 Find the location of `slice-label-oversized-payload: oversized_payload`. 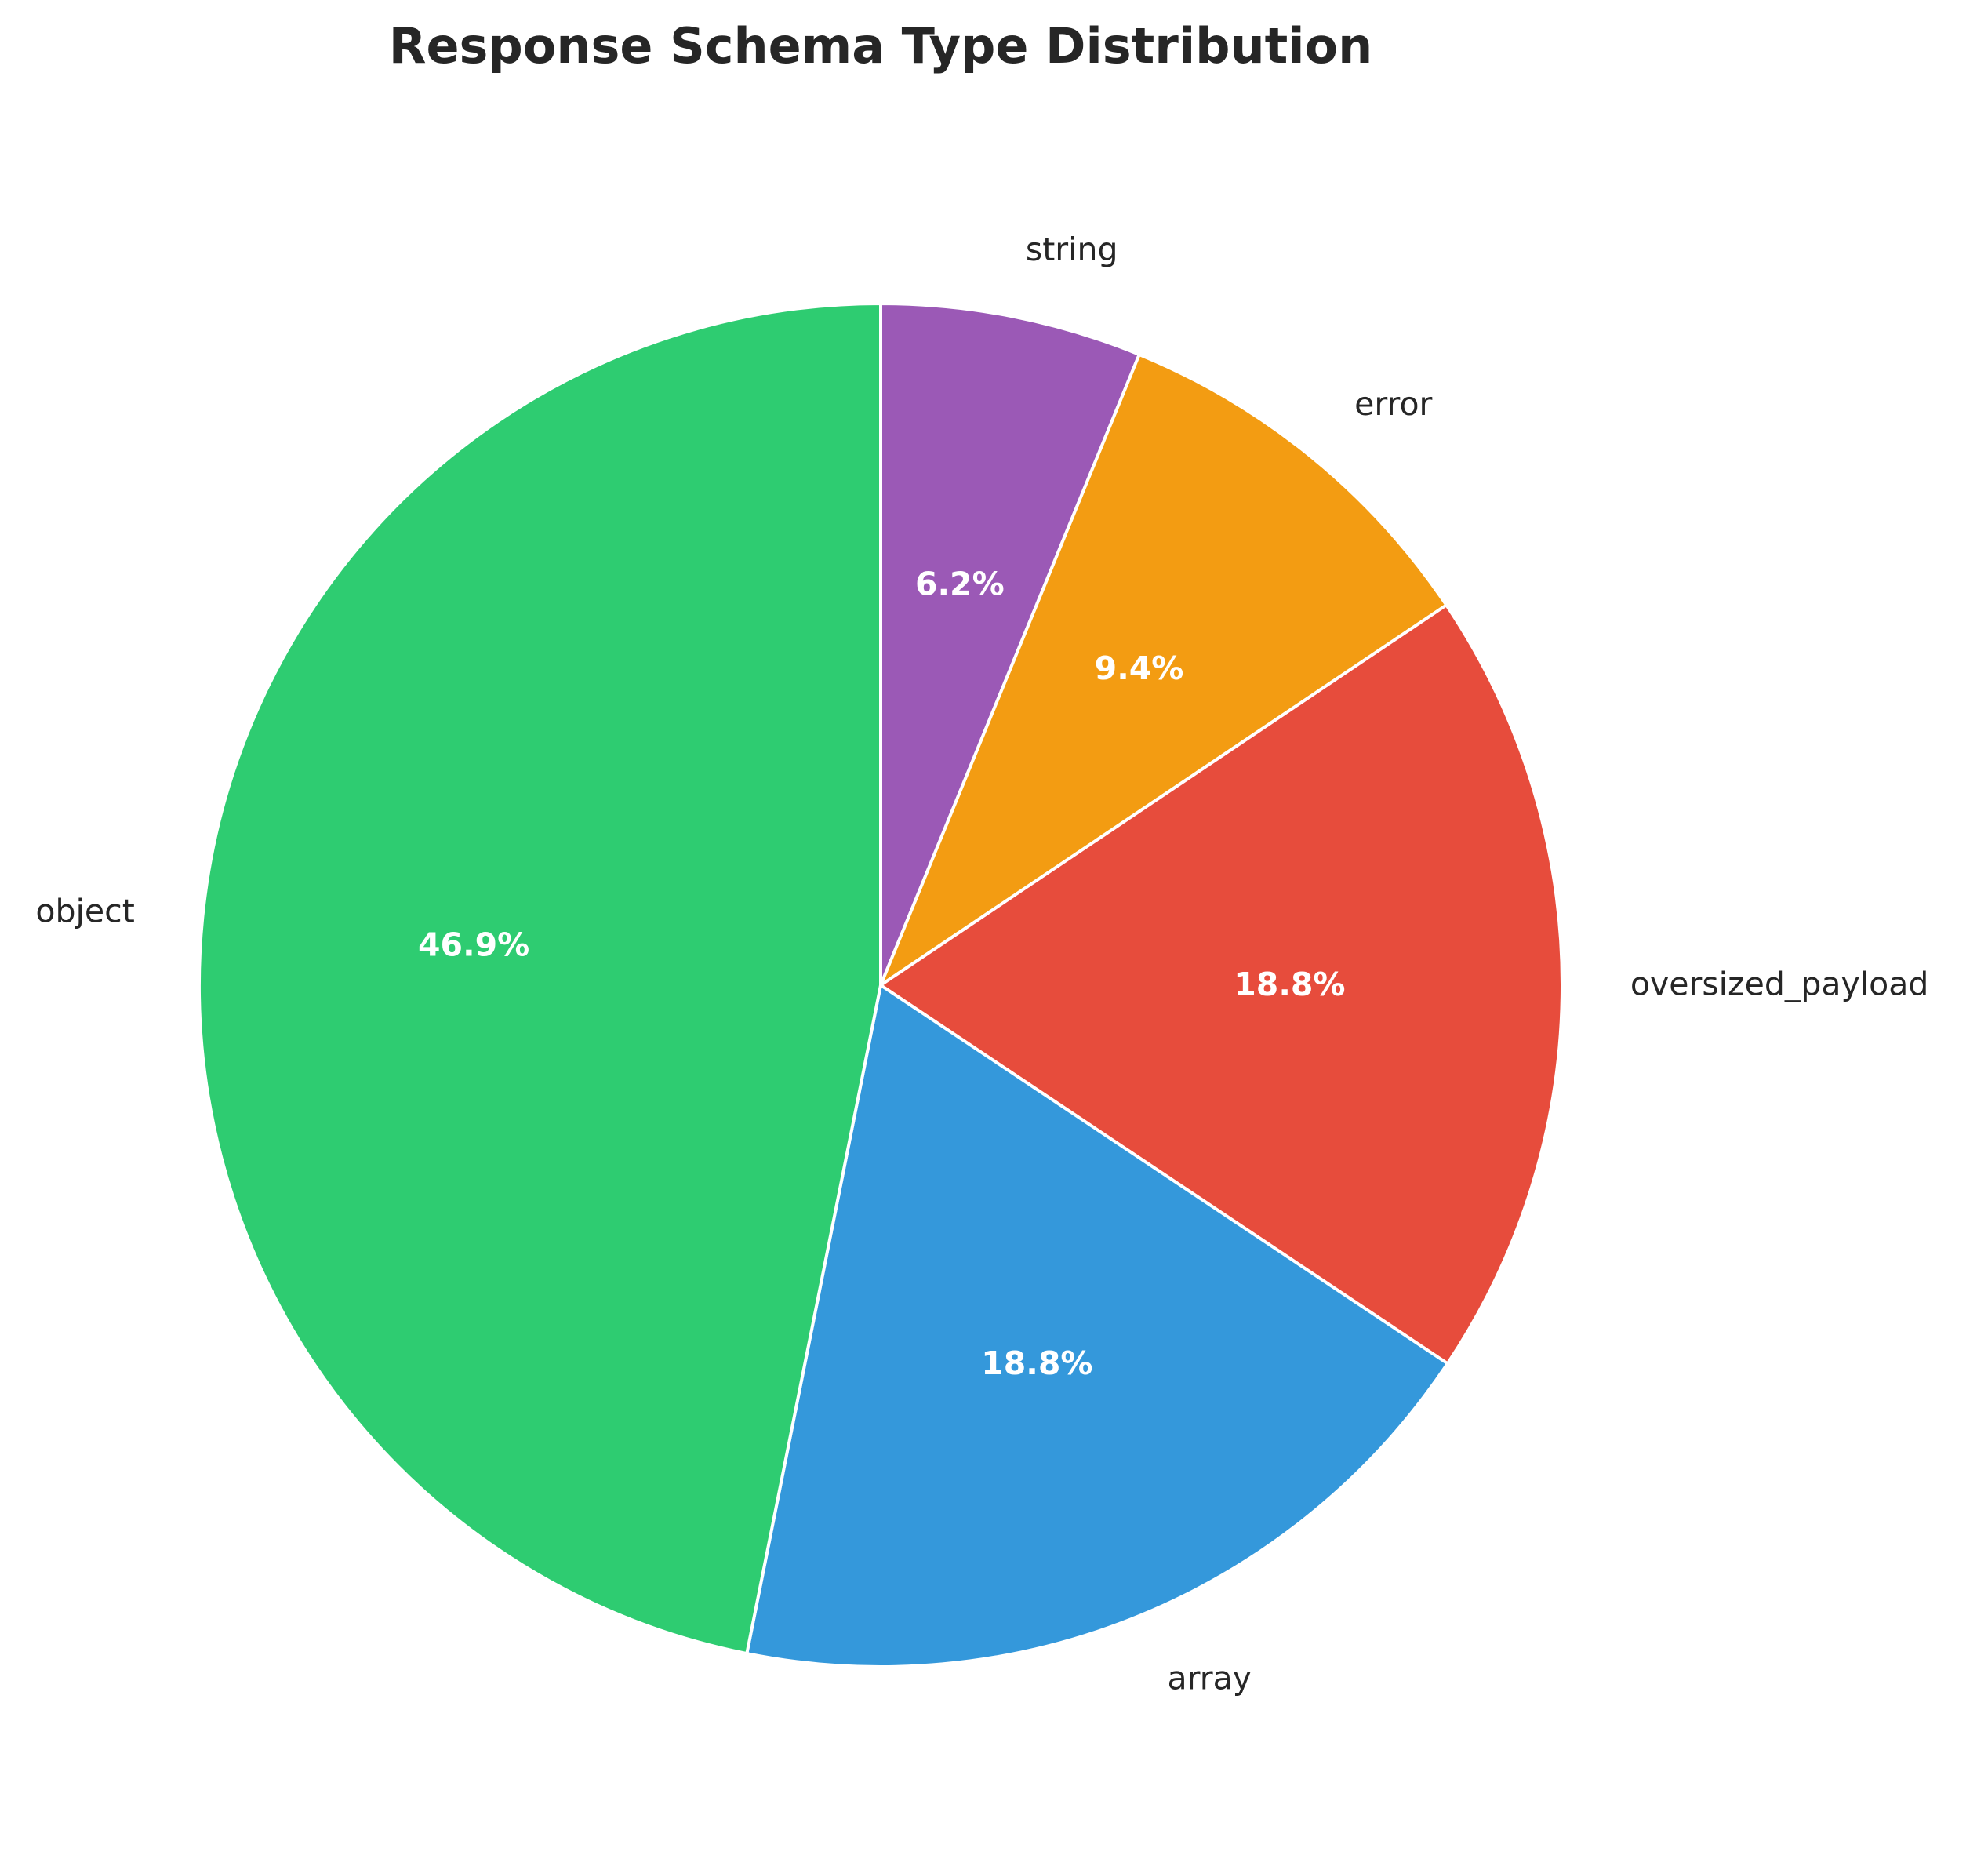

slice-label-oversized-payload: oversized_payload is located at coordinates (1779, 984).